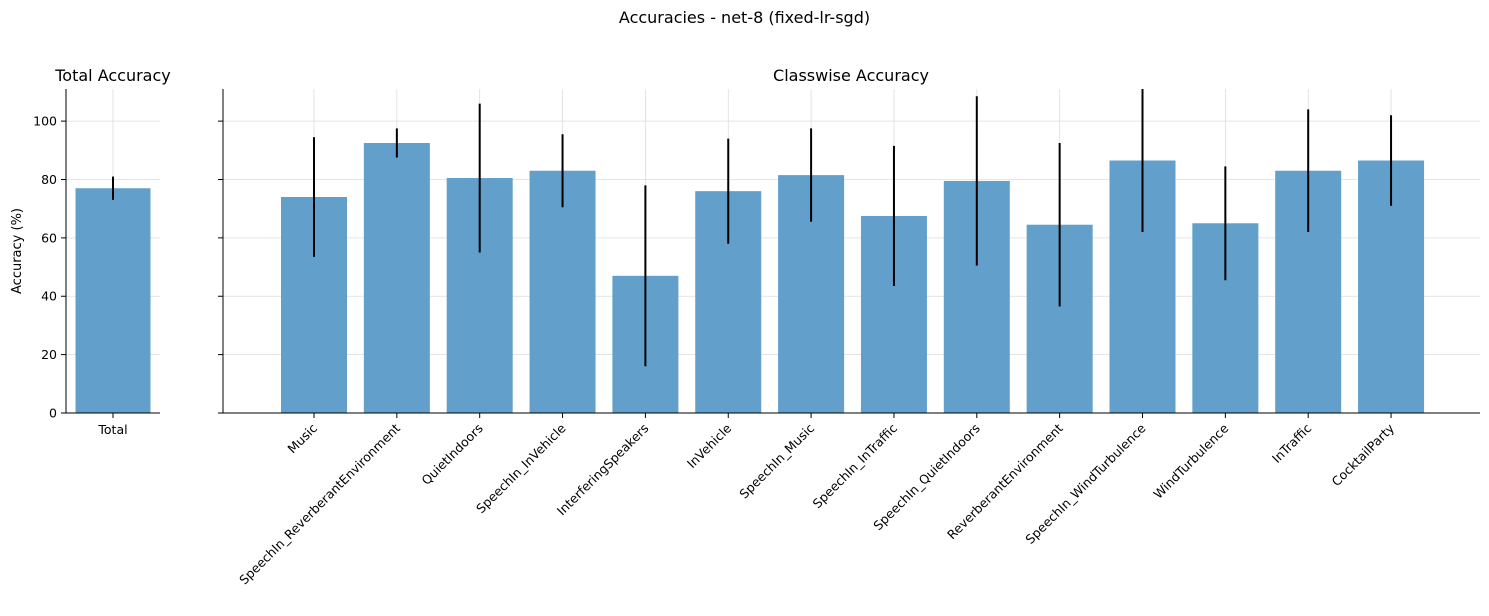  I want to click on classwise-accuracy-yticks, so click(220, 267).